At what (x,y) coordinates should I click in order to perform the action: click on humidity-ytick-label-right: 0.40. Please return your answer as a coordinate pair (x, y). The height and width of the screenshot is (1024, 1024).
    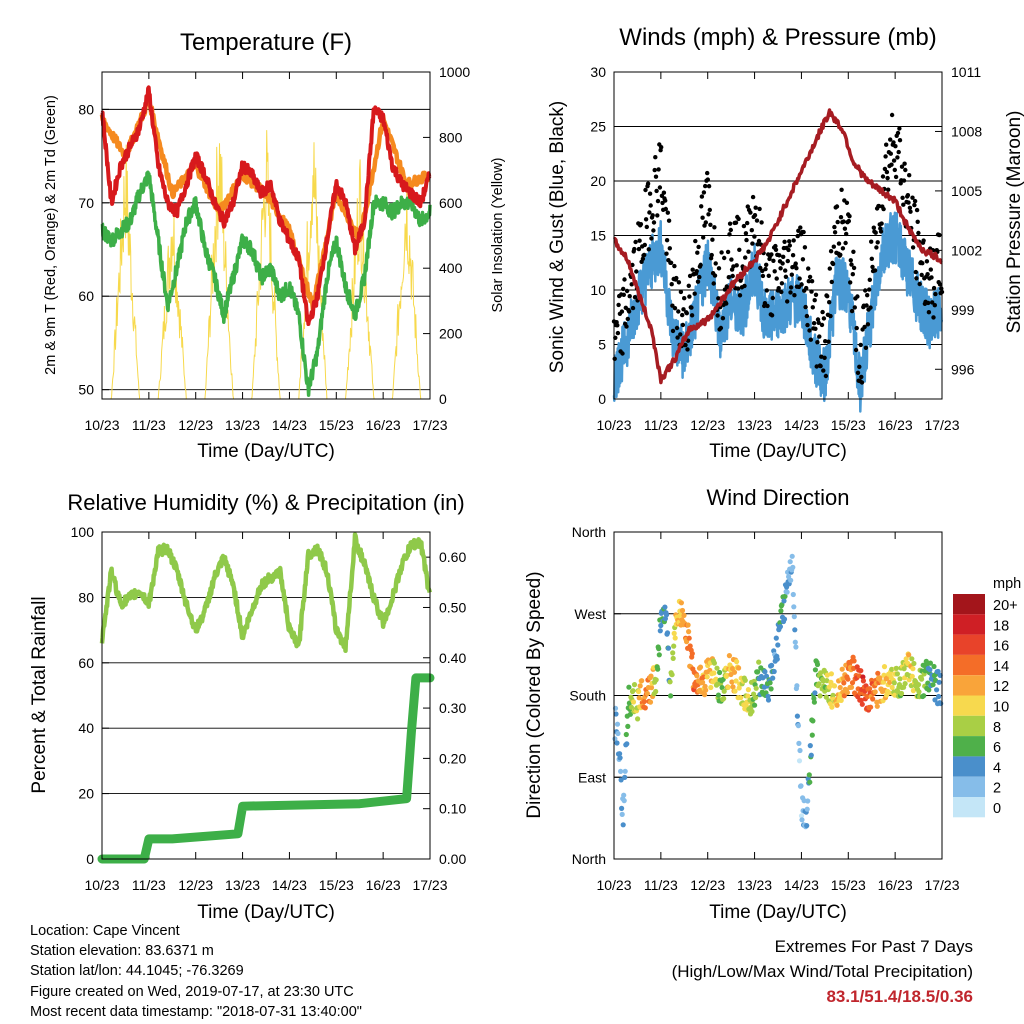
    Looking at the image, I should click on (452, 658).